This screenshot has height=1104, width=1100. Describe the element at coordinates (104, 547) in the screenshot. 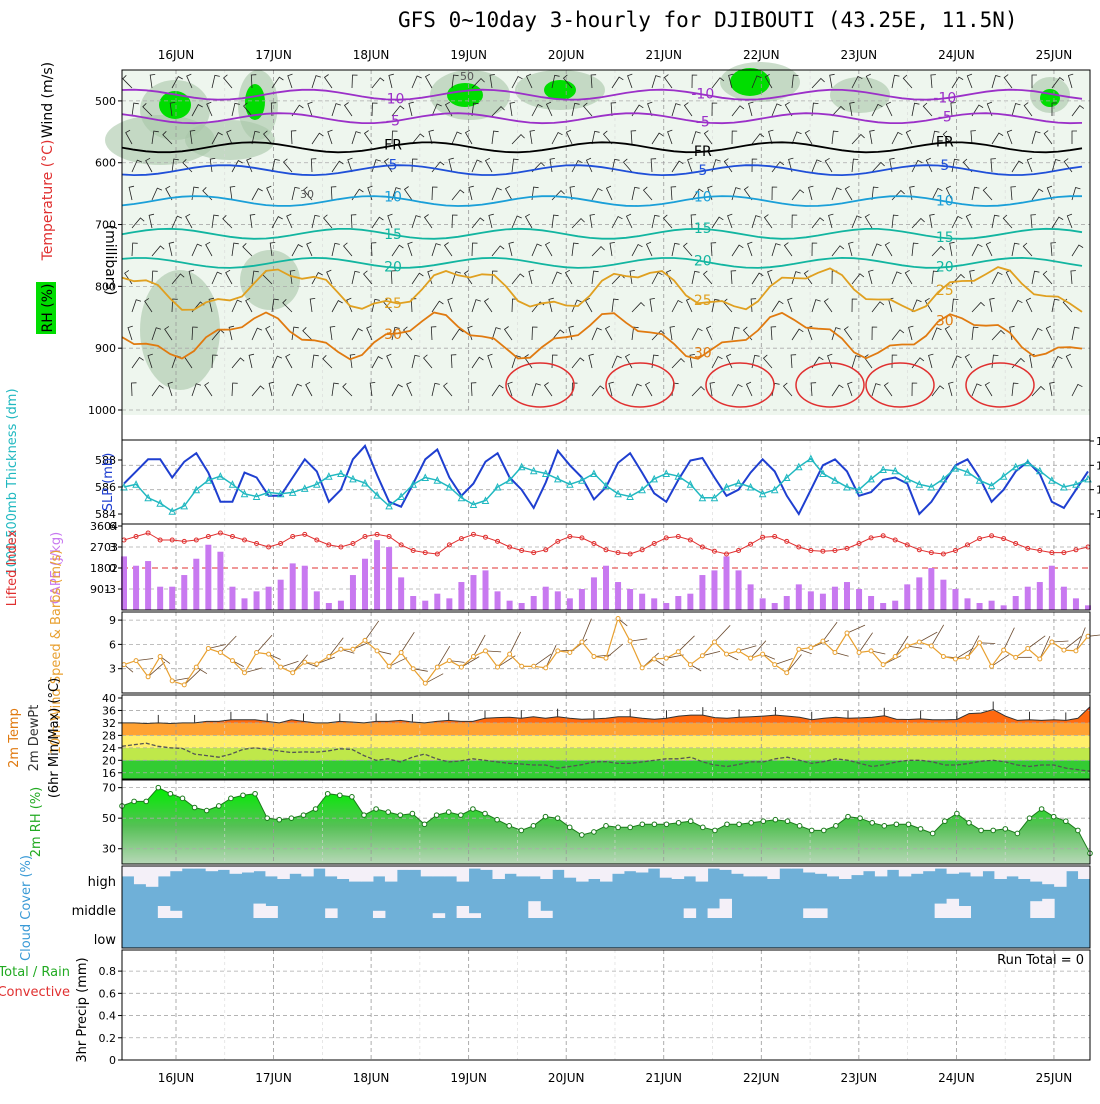

I see `cape-tick-label: 2703` at that location.